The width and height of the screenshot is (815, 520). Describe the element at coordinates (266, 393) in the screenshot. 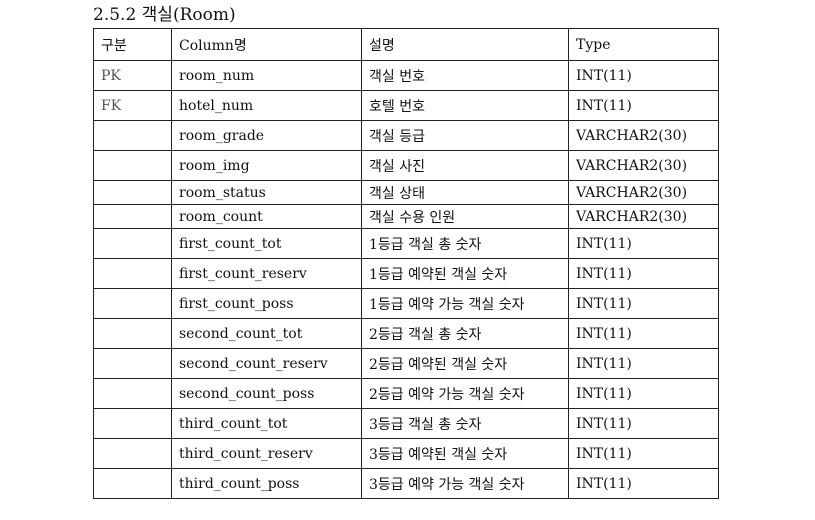

I see `column-cell: second_count_poss` at that location.